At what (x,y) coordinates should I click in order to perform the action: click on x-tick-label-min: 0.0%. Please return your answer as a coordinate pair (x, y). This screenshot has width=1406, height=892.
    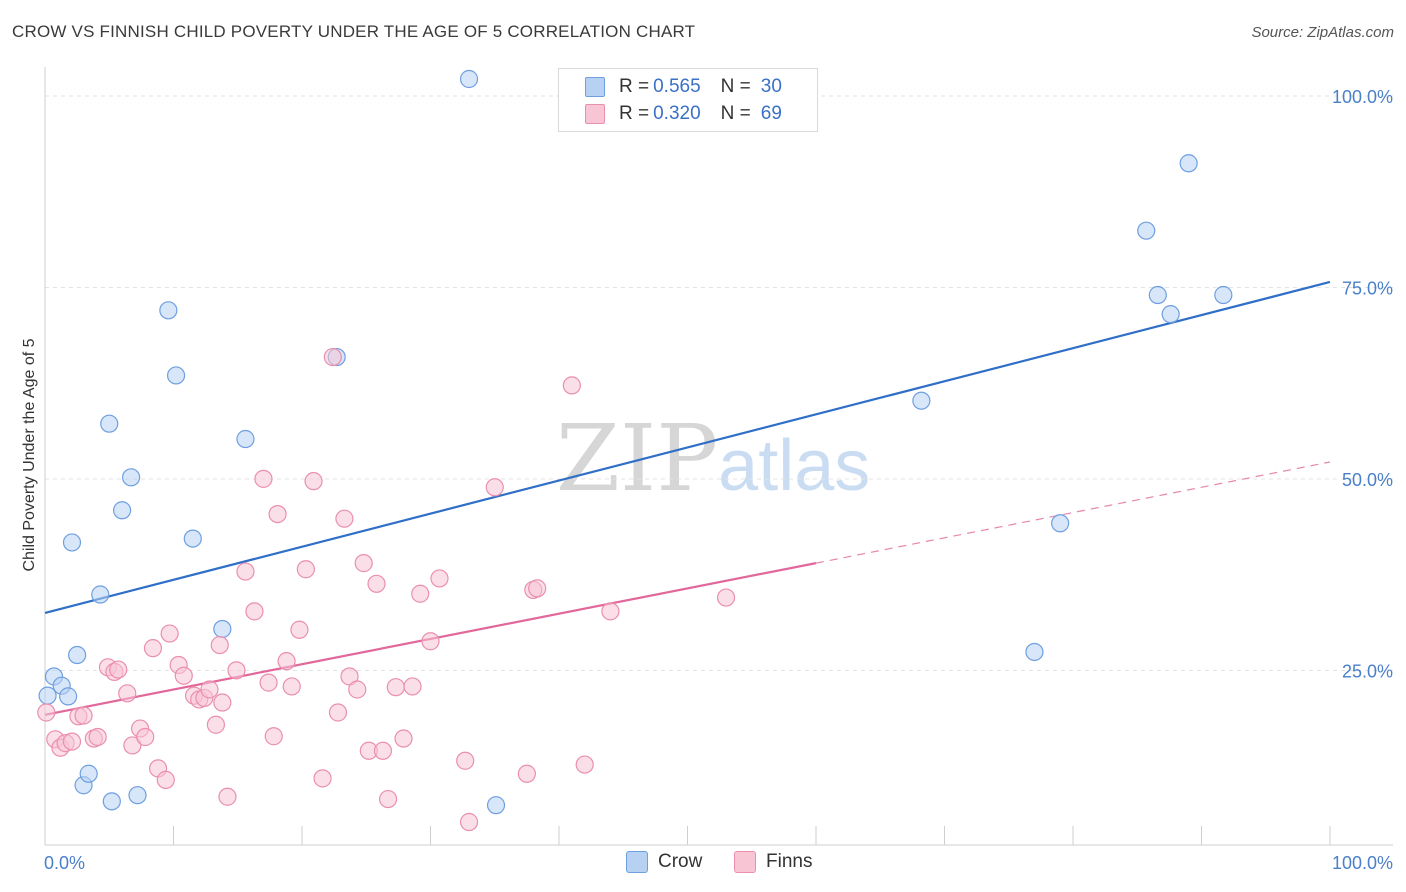
    Looking at the image, I should click on (64, 863).